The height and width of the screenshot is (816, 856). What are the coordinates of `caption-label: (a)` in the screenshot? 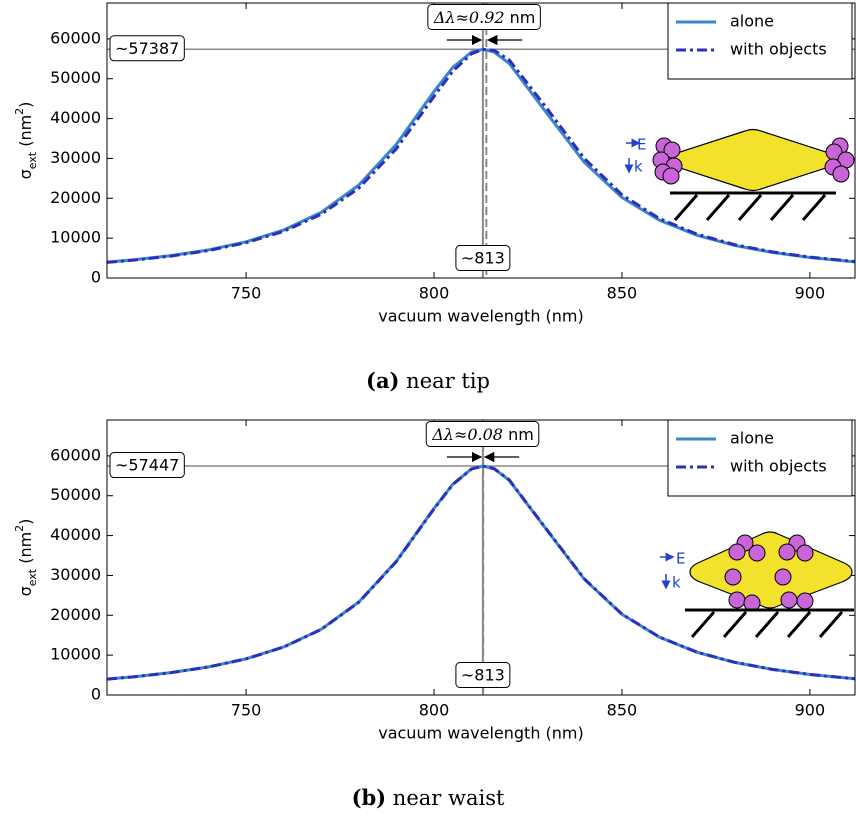 It's located at (382, 380).